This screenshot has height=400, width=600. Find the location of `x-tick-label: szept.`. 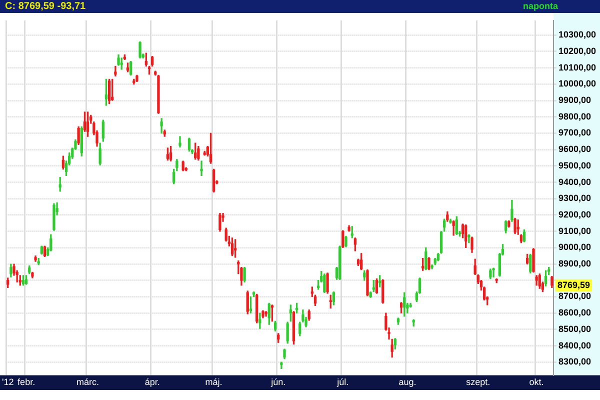

x-tick-label: szept. is located at coordinates (478, 382).